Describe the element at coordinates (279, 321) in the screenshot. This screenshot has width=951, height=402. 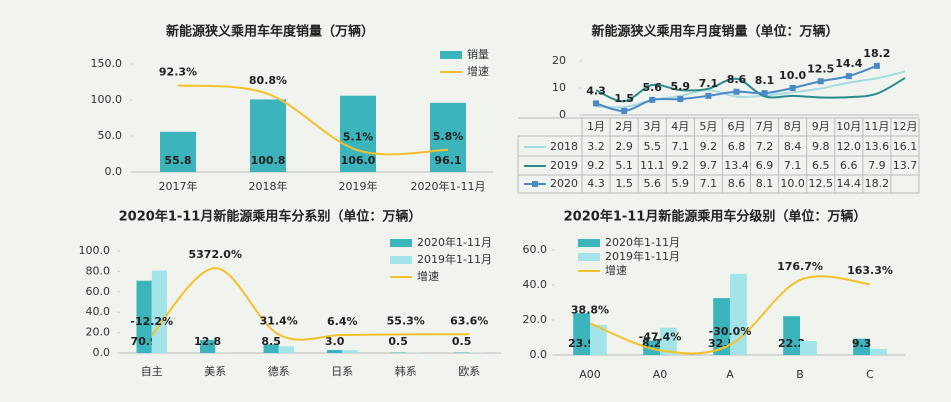
I see `growth-label: 31.4%` at that location.